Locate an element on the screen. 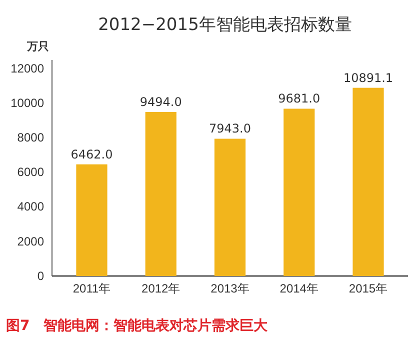 This screenshot has height=341, width=420. data-label: 10891.1 is located at coordinates (368, 77).